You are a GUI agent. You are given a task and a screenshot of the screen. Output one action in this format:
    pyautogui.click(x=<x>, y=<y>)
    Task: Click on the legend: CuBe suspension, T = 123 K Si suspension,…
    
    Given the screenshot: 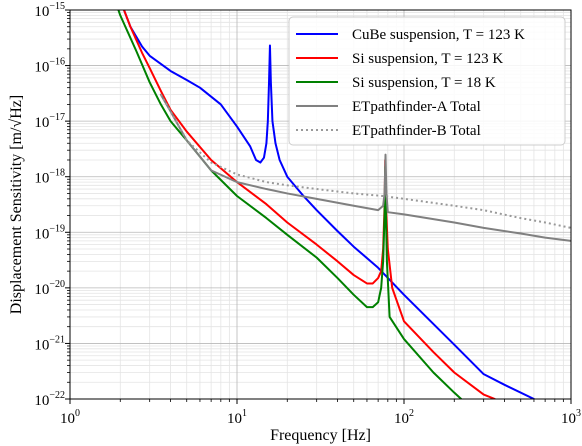 What is the action you would take?
    pyautogui.click(x=427, y=81)
    